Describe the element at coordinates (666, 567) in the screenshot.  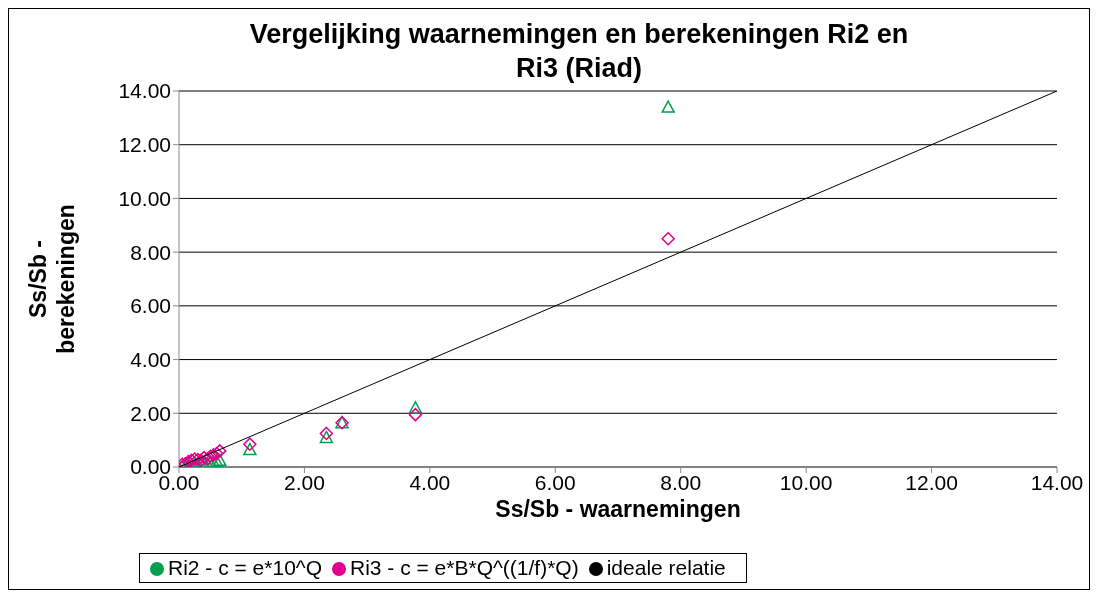
I see `legend-label: ideale relatie` at that location.